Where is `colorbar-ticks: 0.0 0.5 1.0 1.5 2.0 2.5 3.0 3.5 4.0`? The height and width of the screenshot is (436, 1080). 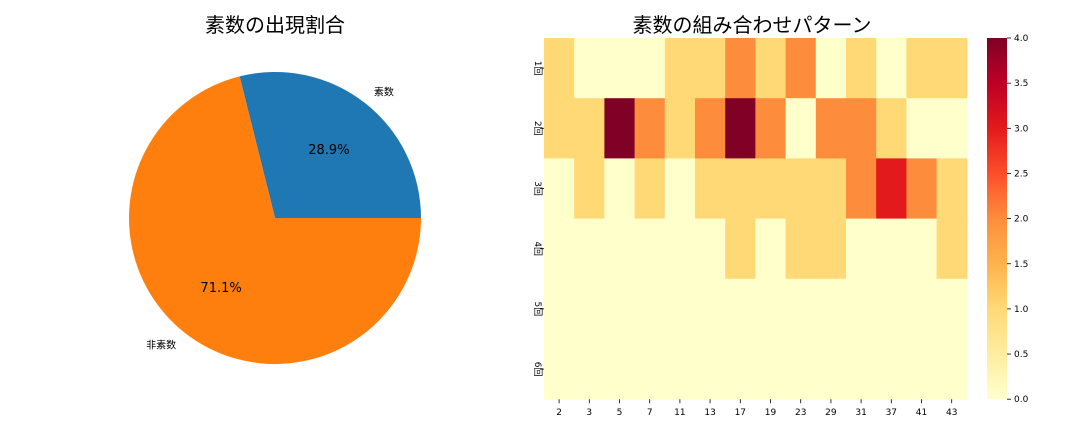 colorbar-ticks: 0.0 0.5 1.0 1.5 2.0 2.5 3.0 3.5 4.0 is located at coordinates (1018, 219).